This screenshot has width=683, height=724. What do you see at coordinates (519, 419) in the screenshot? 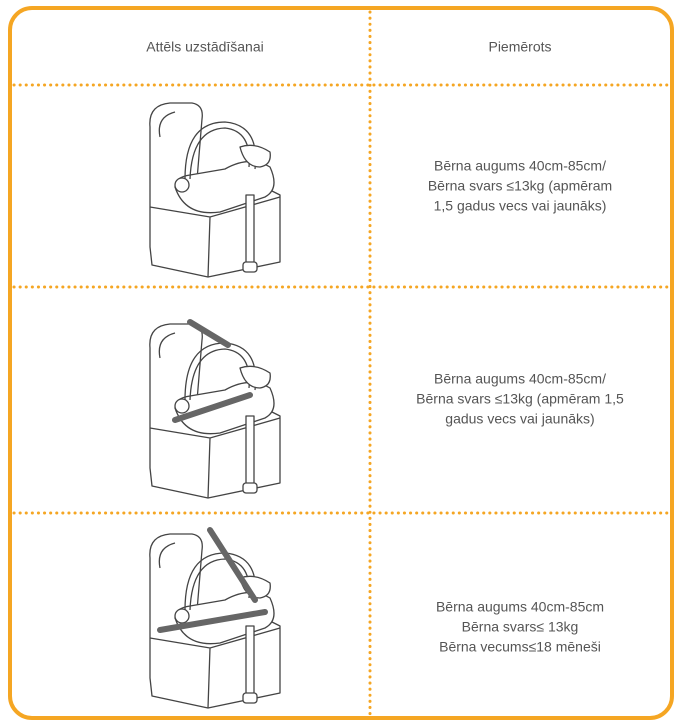
I see `cell-line: gadus vecs vai jaunāks)` at bounding box center [519, 419].